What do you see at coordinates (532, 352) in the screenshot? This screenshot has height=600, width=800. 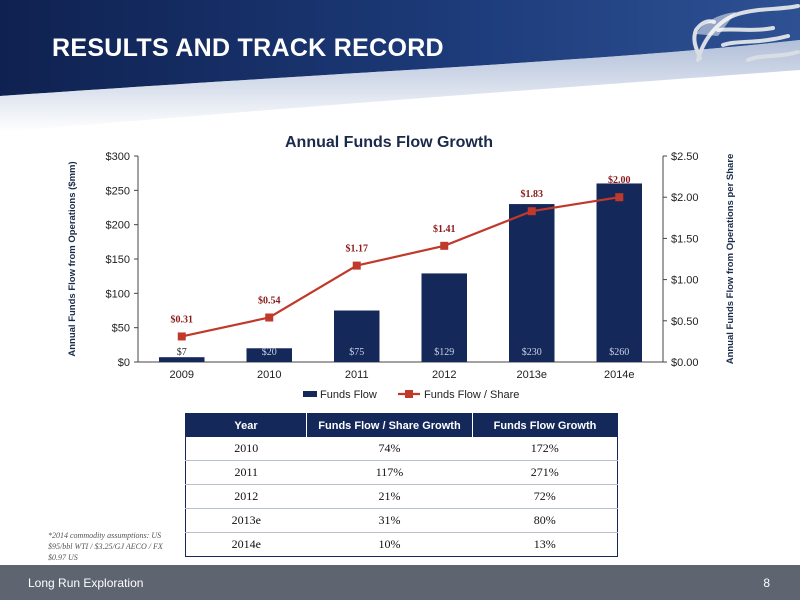 I see `bar-value-label: $230` at bounding box center [532, 352].